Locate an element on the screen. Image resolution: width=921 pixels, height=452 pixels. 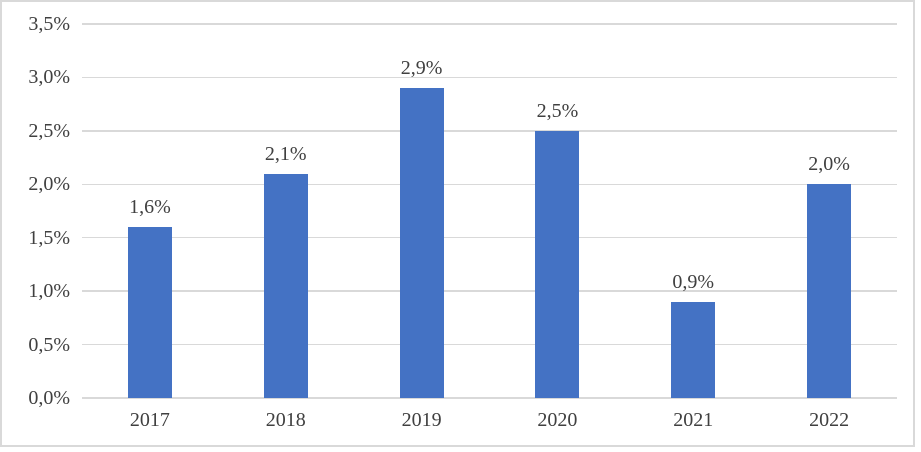
bar-2017 is located at coordinates (149, 312).